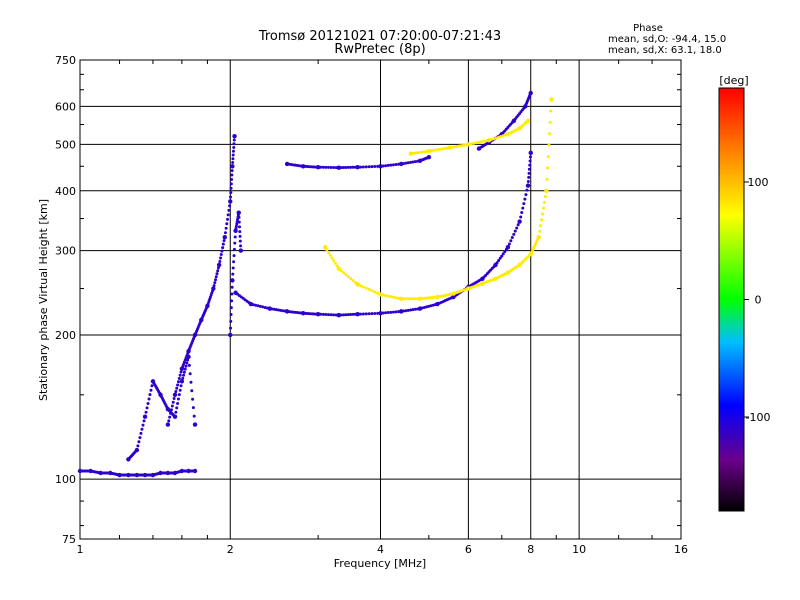 This screenshot has height=600, width=800. I want to click on x-tick-label: 16, so click(681, 549).